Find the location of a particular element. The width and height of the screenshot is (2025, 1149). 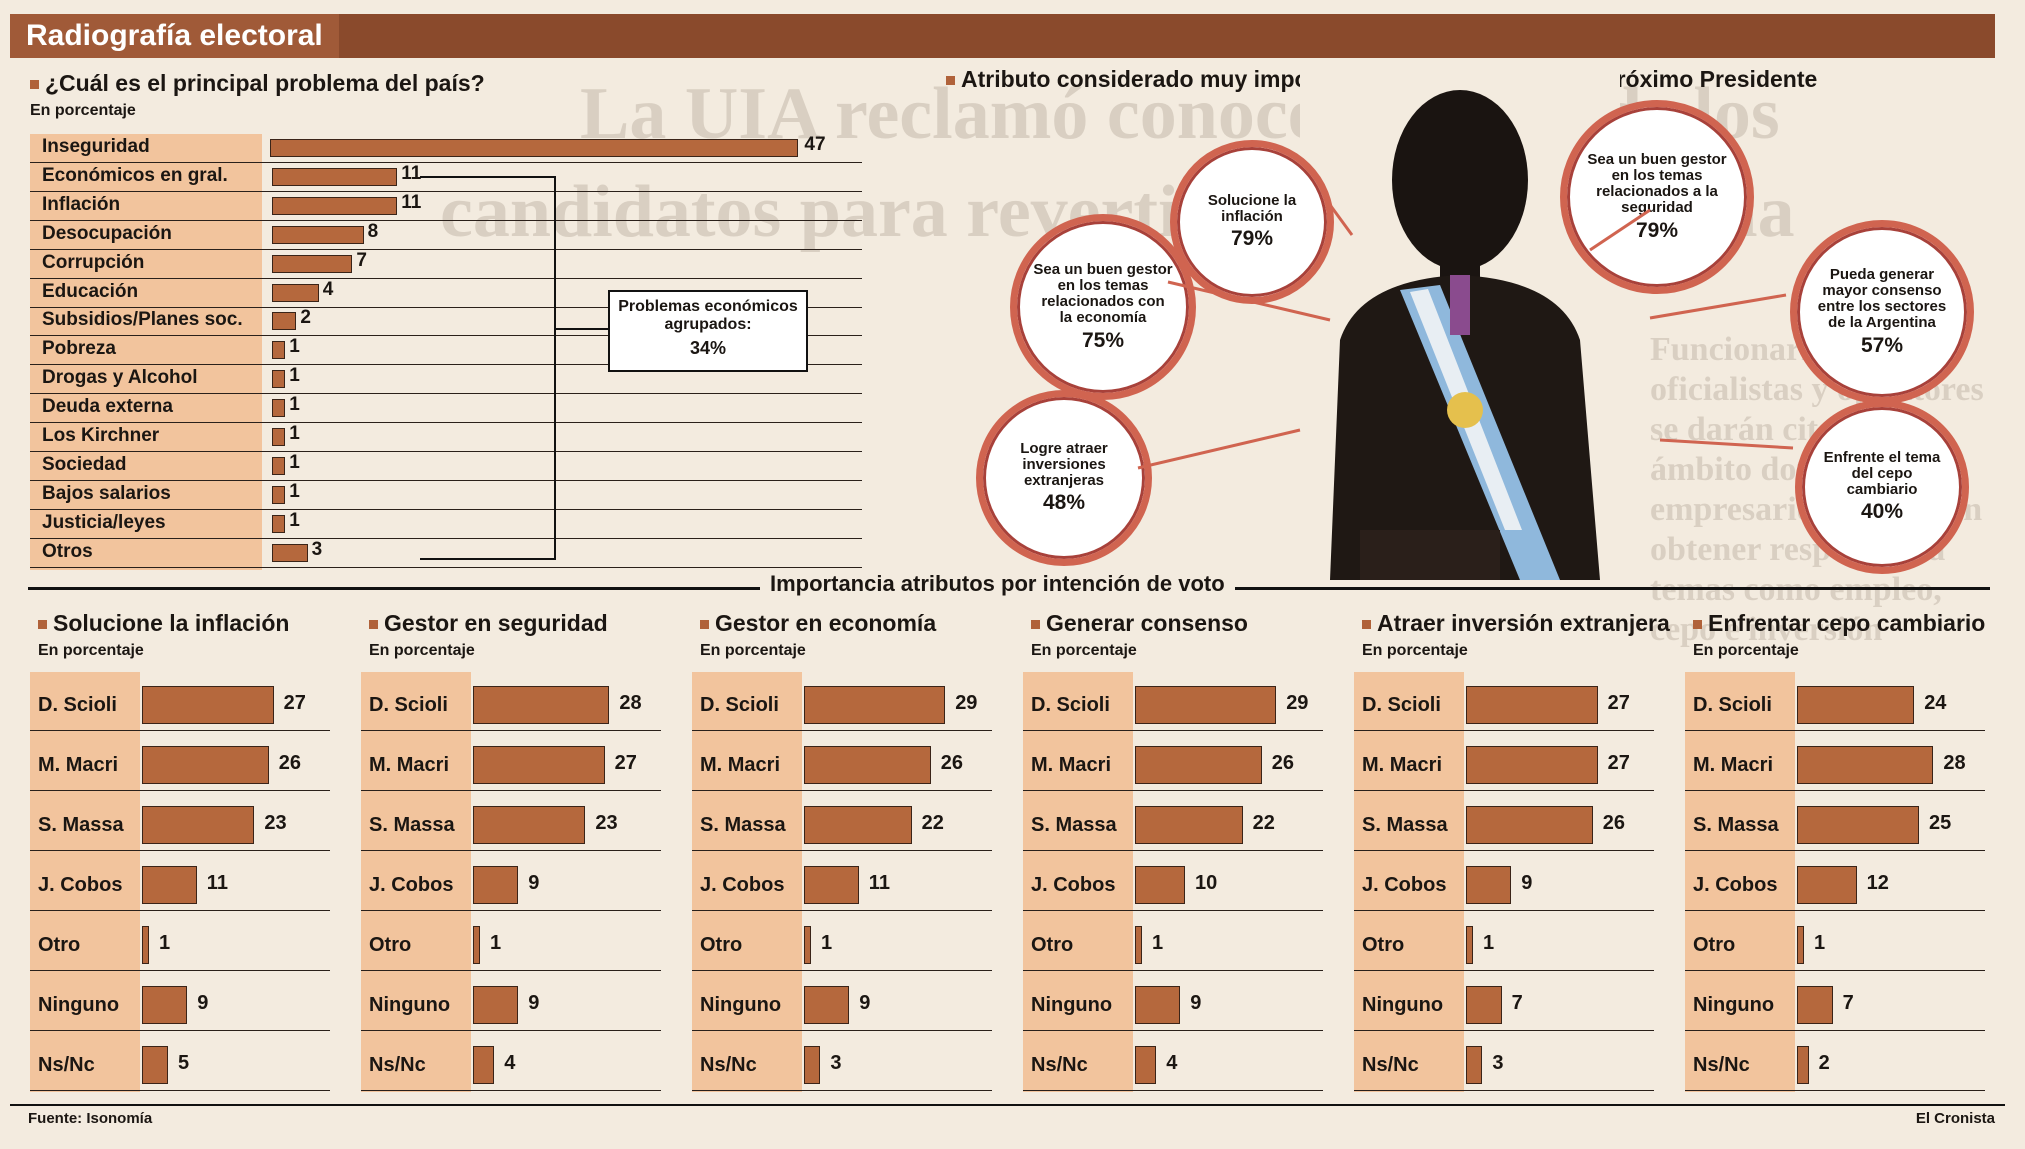

candidate-value: 10 is located at coordinates (1206, 883).